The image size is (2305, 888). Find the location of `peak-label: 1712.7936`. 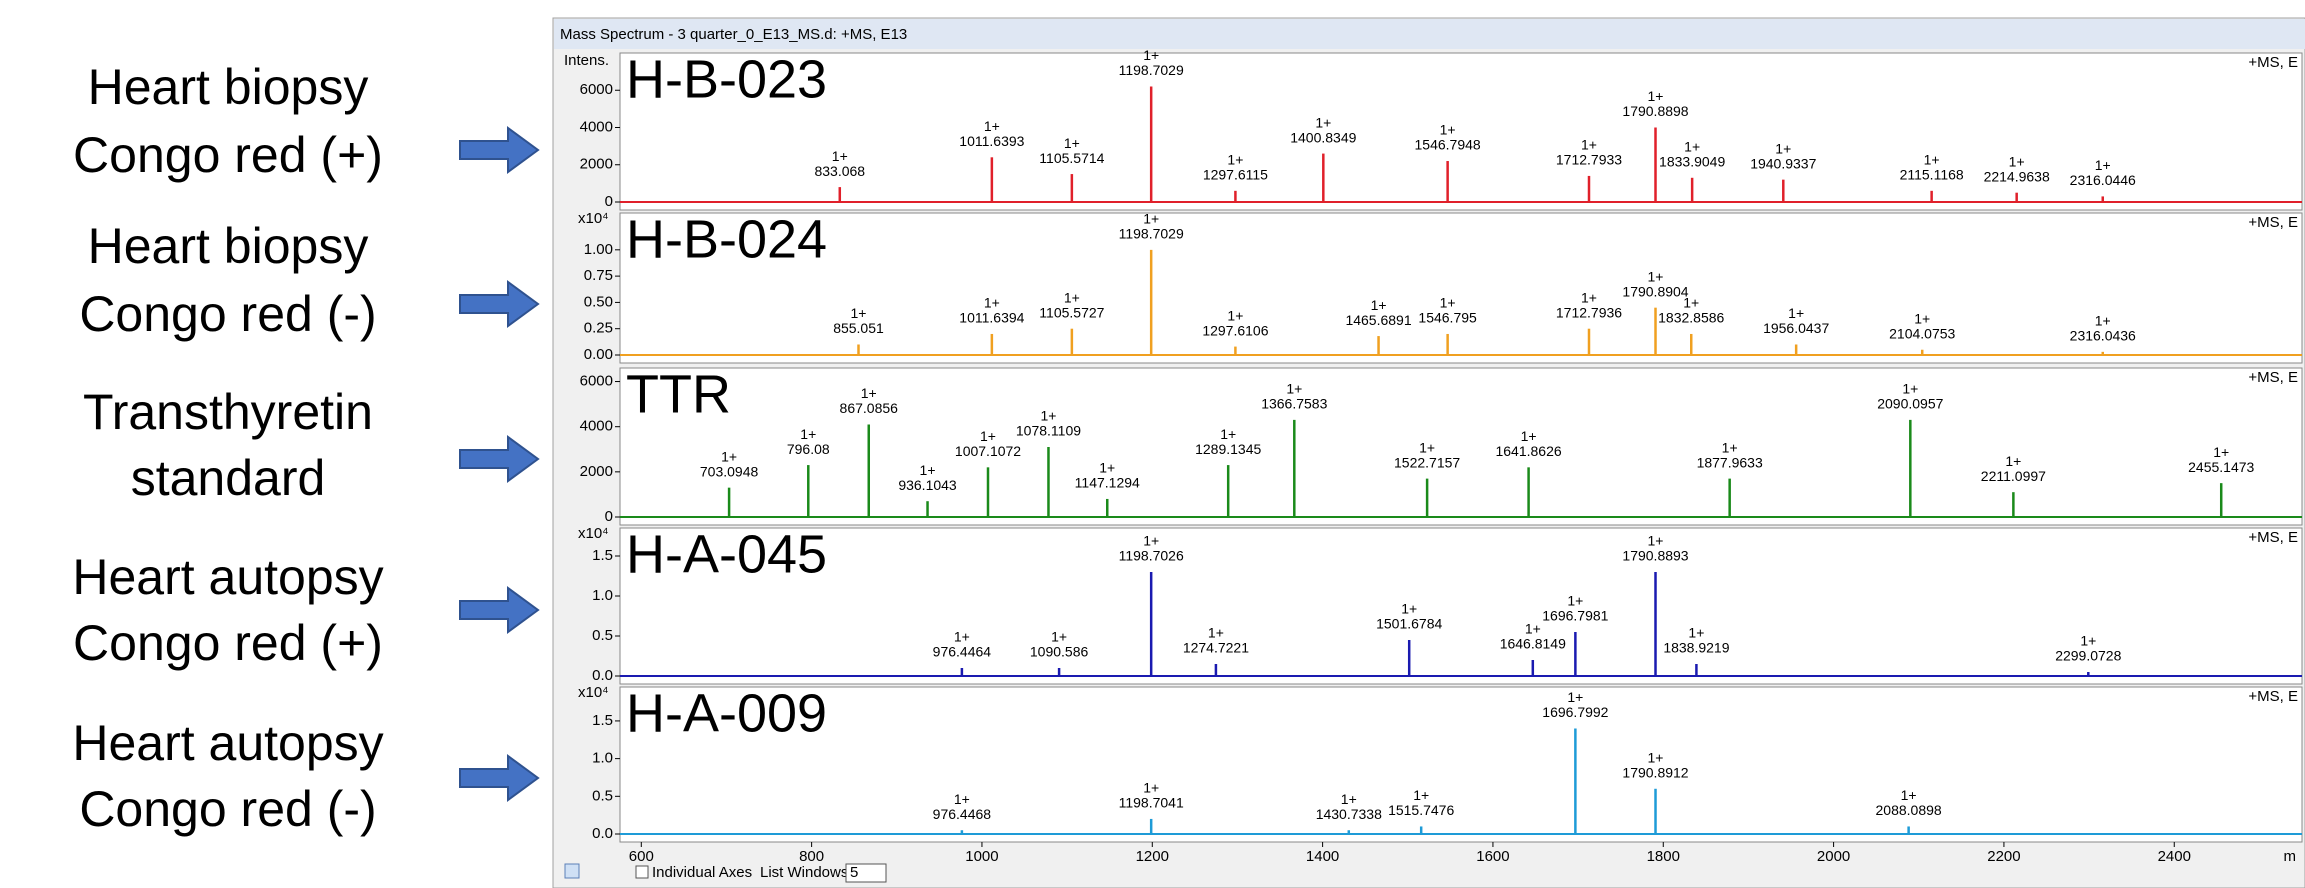

peak-label: 1712.7936 is located at coordinates (1589, 312).